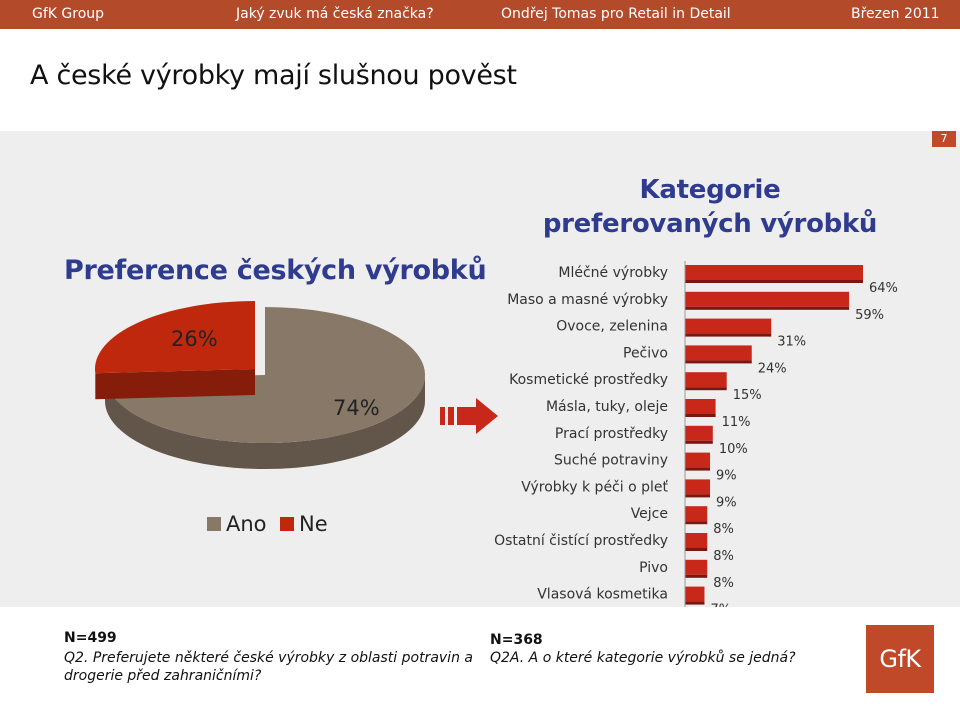 The height and width of the screenshot is (716, 960). What do you see at coordinates (607, 407) in the screenshot?
I see `bar-category-label: Másla, tuky, oleje` at bounding box center [607, 407].